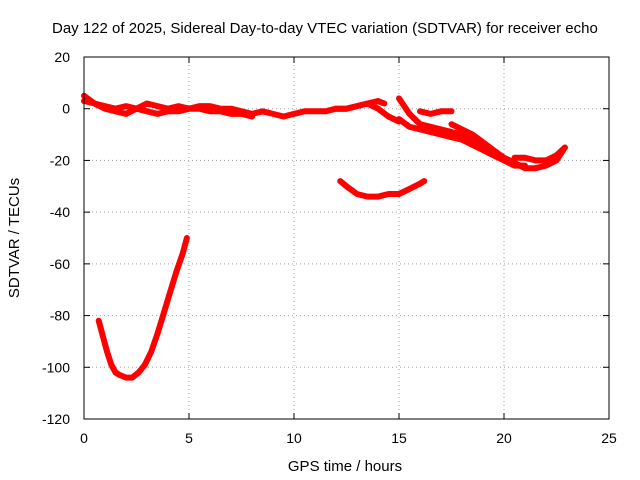  Describe the element at coordinates (189, 438) in the screenshot. I see `x-tick-label: 5` at that location.